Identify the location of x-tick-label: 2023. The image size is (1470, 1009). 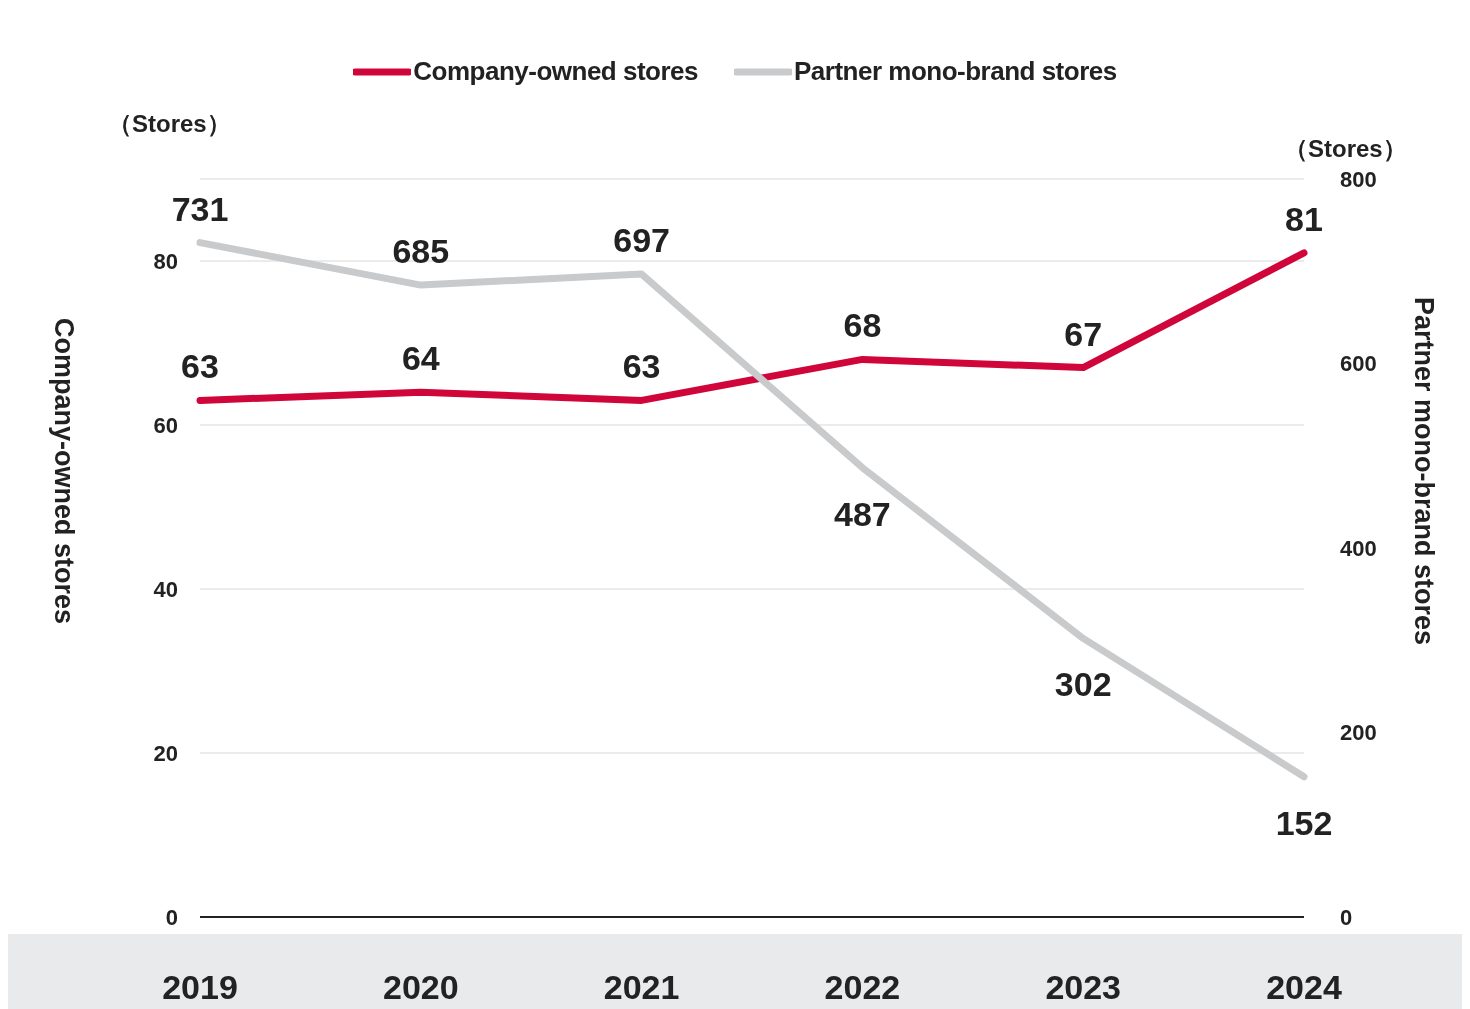
(1083, 987).